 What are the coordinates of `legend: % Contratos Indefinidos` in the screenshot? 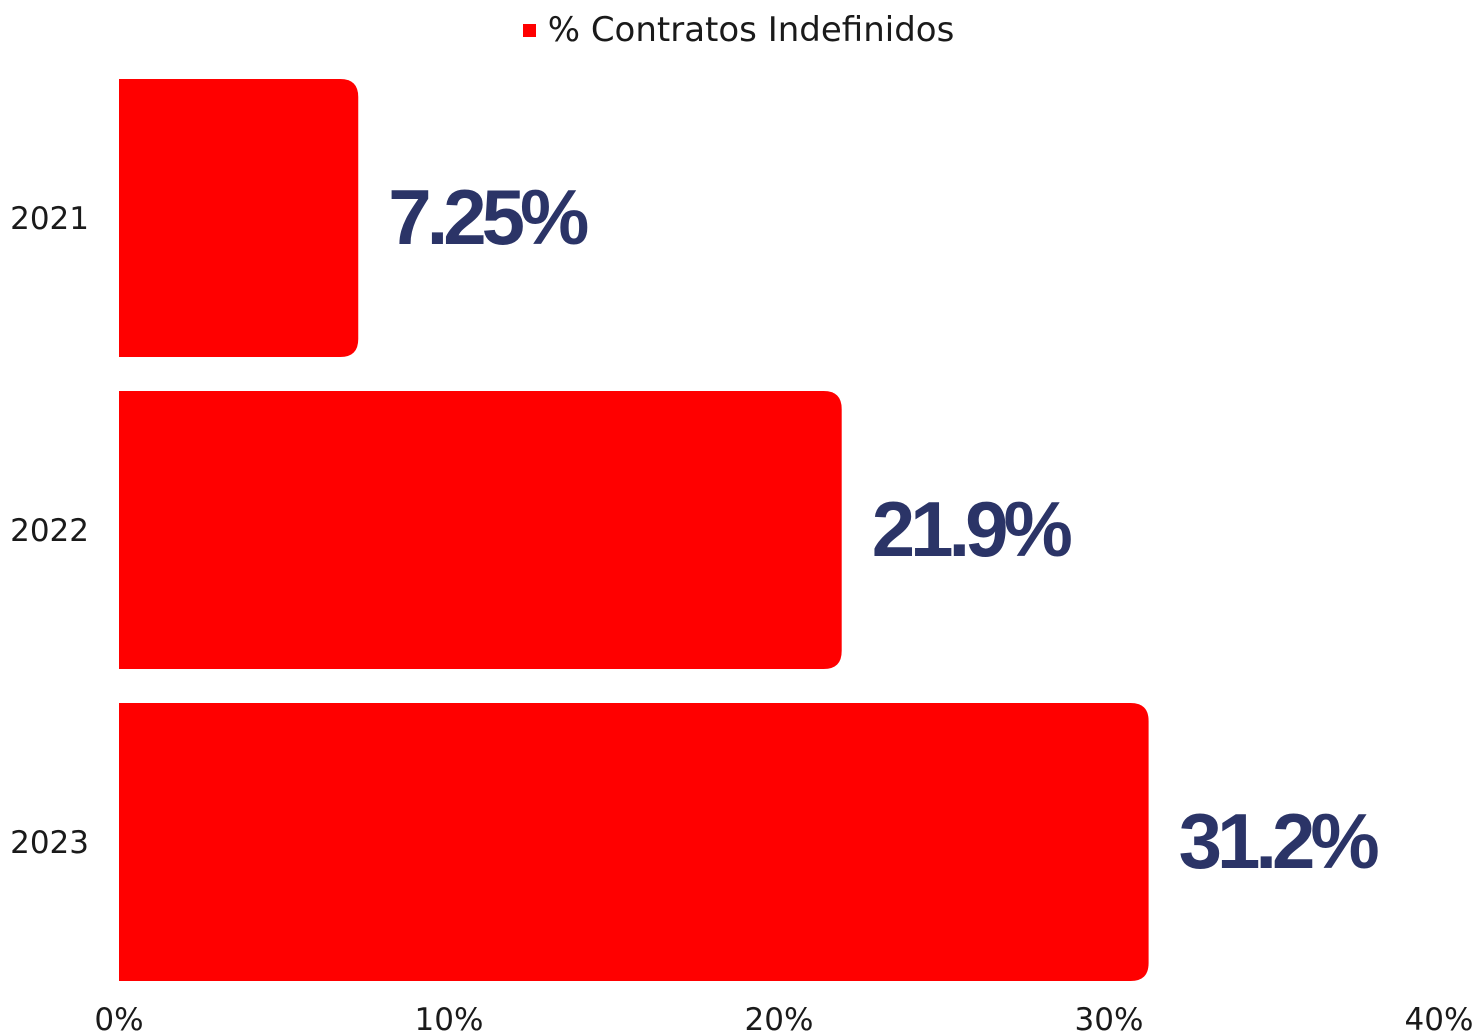 It's located at (738, 30).